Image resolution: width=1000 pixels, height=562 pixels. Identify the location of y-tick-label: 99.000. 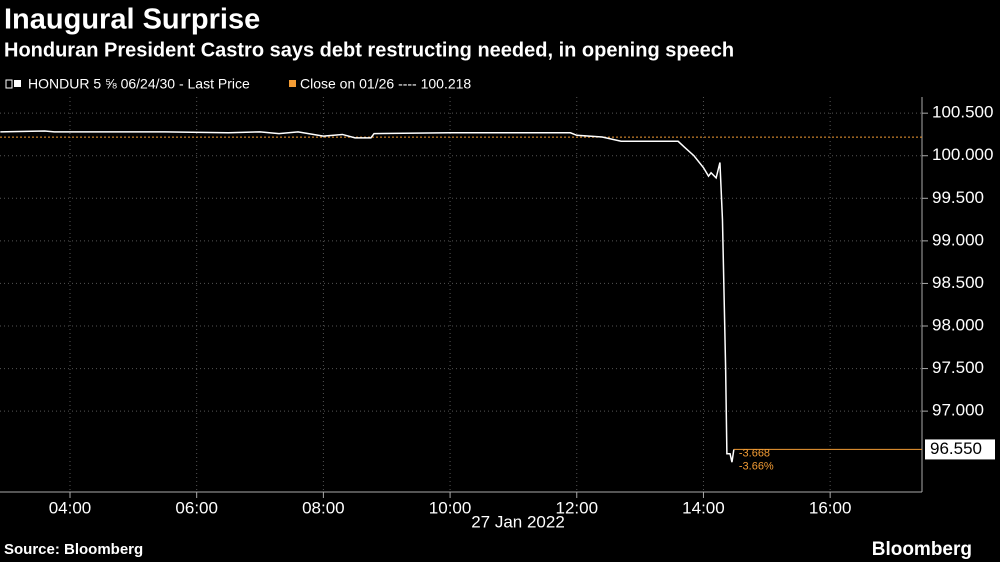
(958, 239).